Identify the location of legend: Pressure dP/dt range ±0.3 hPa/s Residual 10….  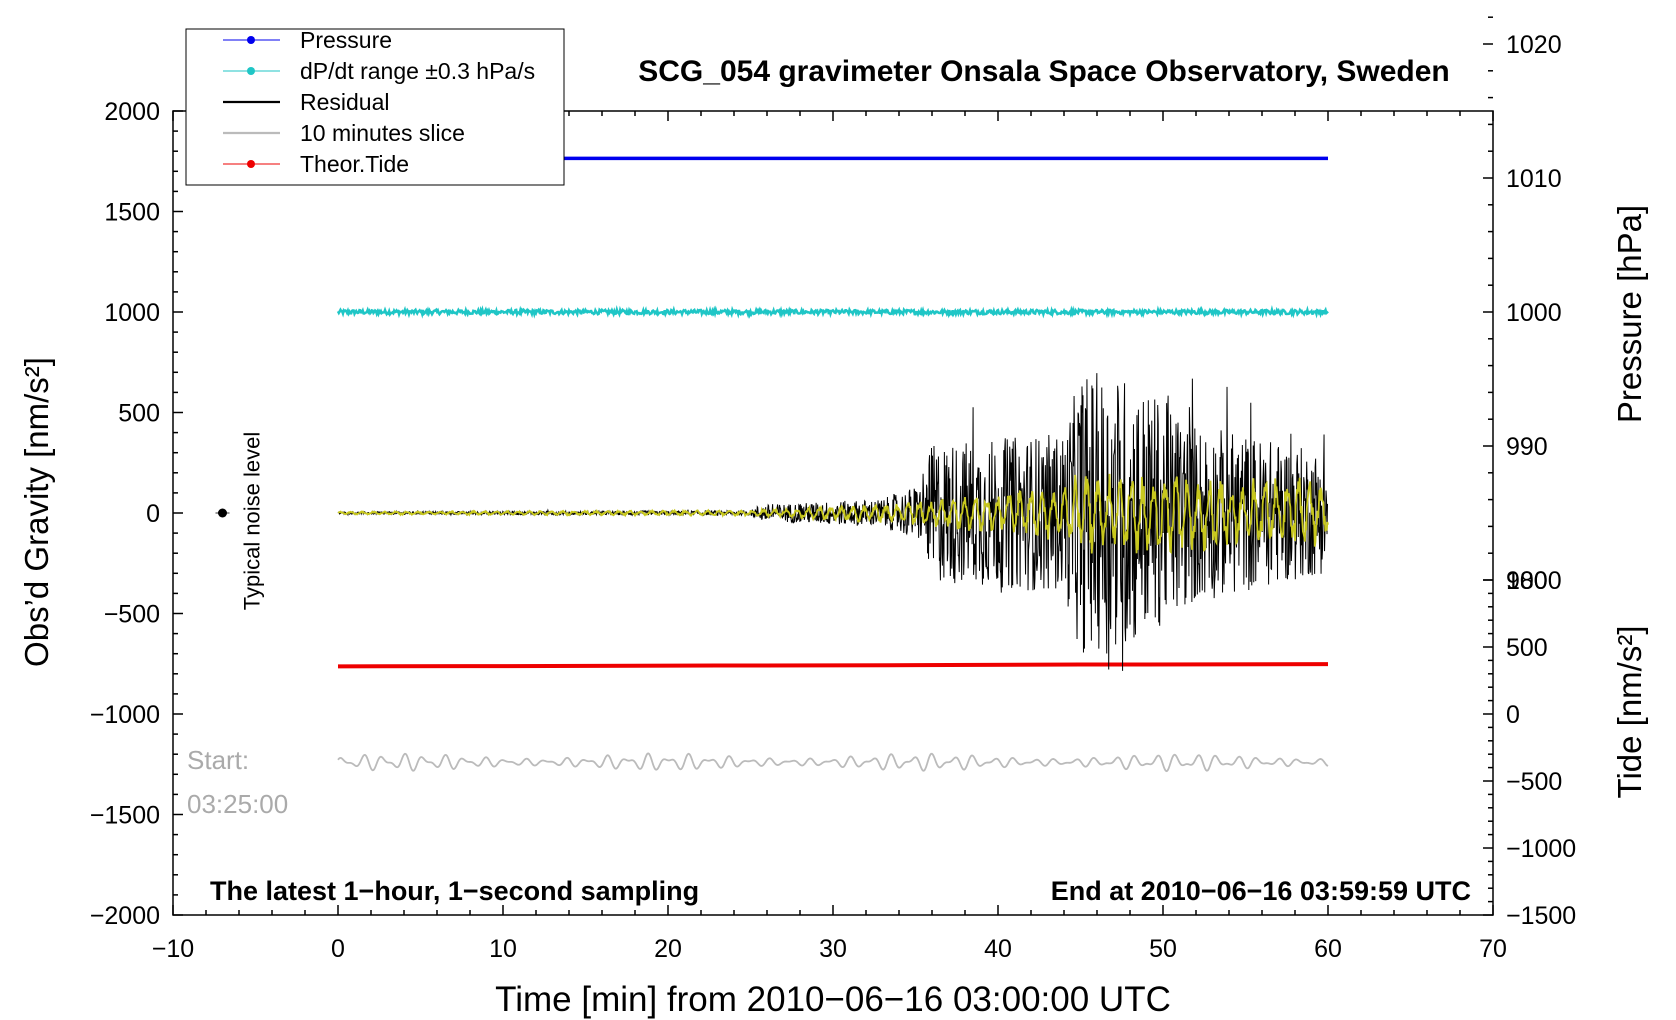
(375, 106).